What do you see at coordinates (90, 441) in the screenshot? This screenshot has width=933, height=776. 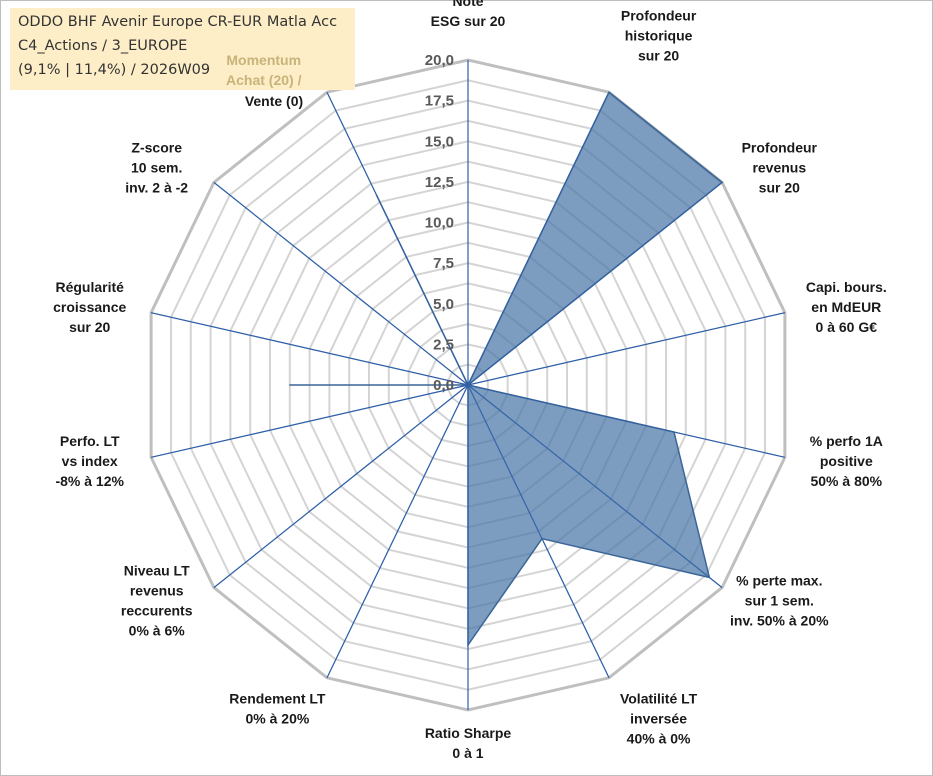 I see `axis-label-line: Perfo. LT` at bounding box center [90, 441].